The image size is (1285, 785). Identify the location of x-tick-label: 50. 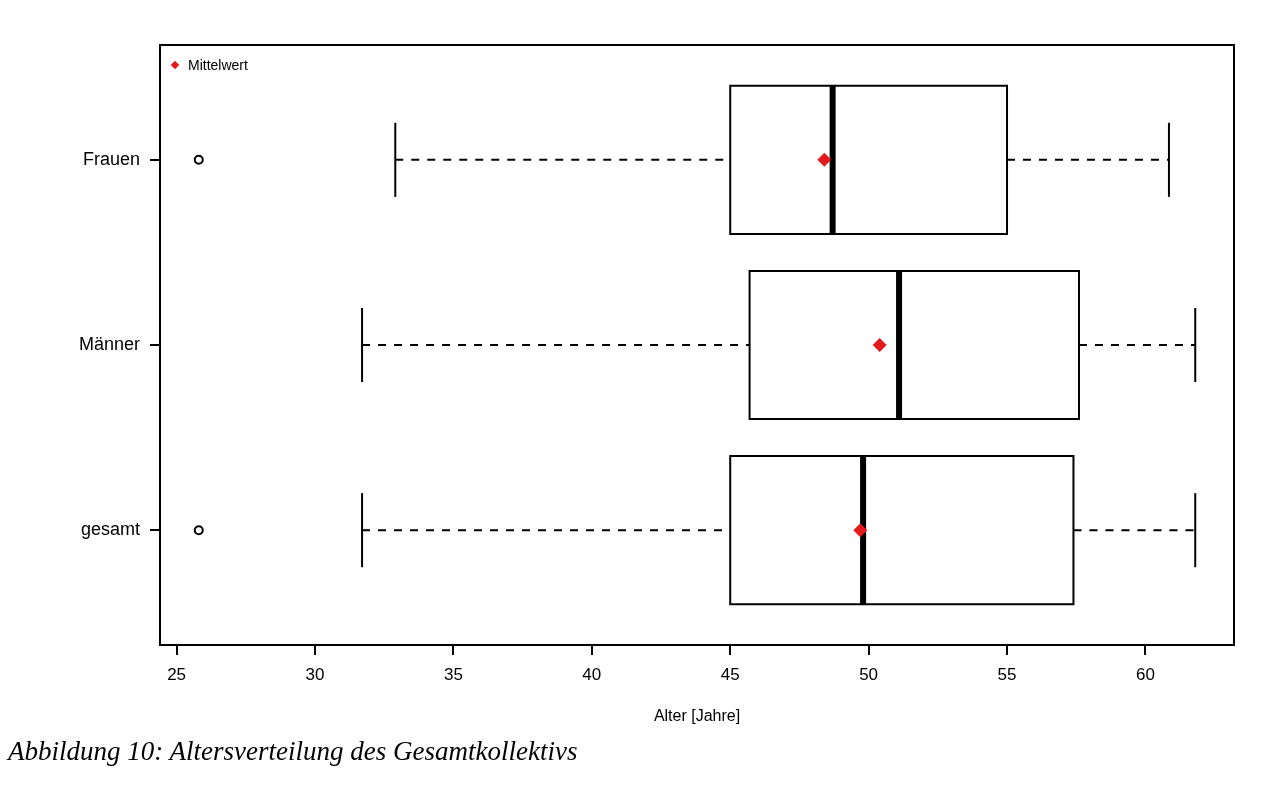
(869, 674).